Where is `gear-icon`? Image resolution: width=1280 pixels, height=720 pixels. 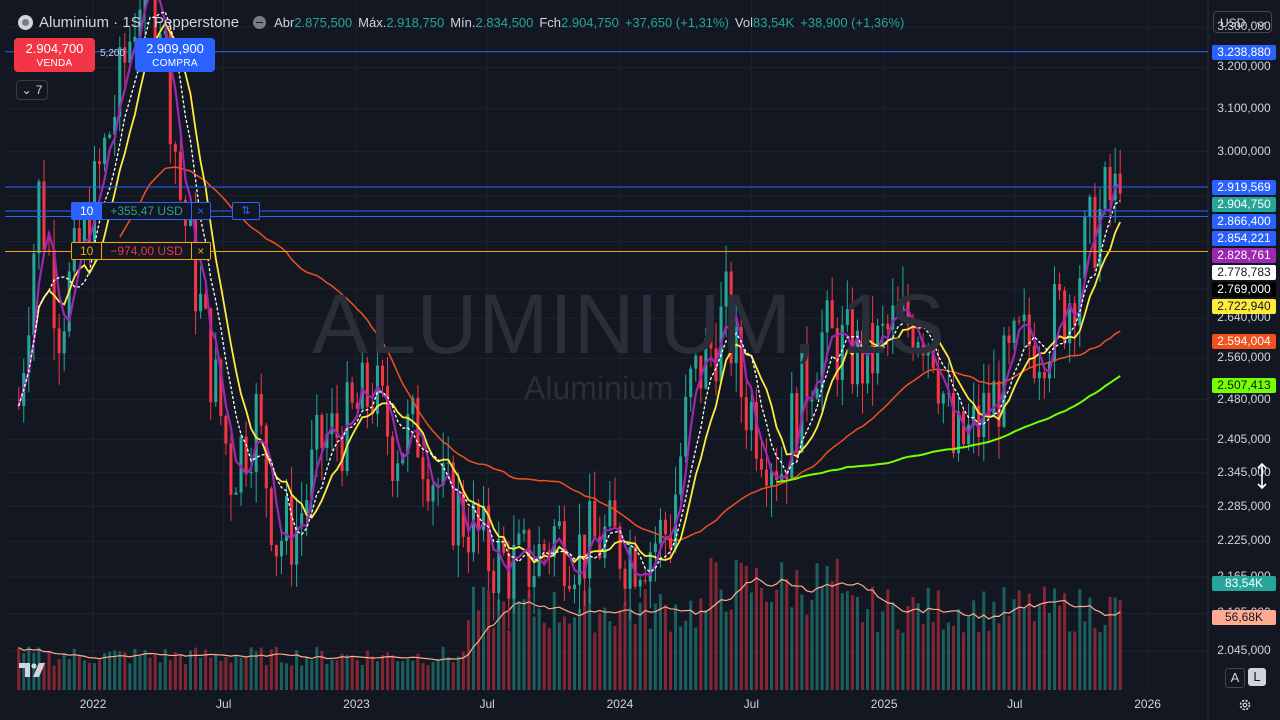 gear-icon is located at coordinates (1245, 705).